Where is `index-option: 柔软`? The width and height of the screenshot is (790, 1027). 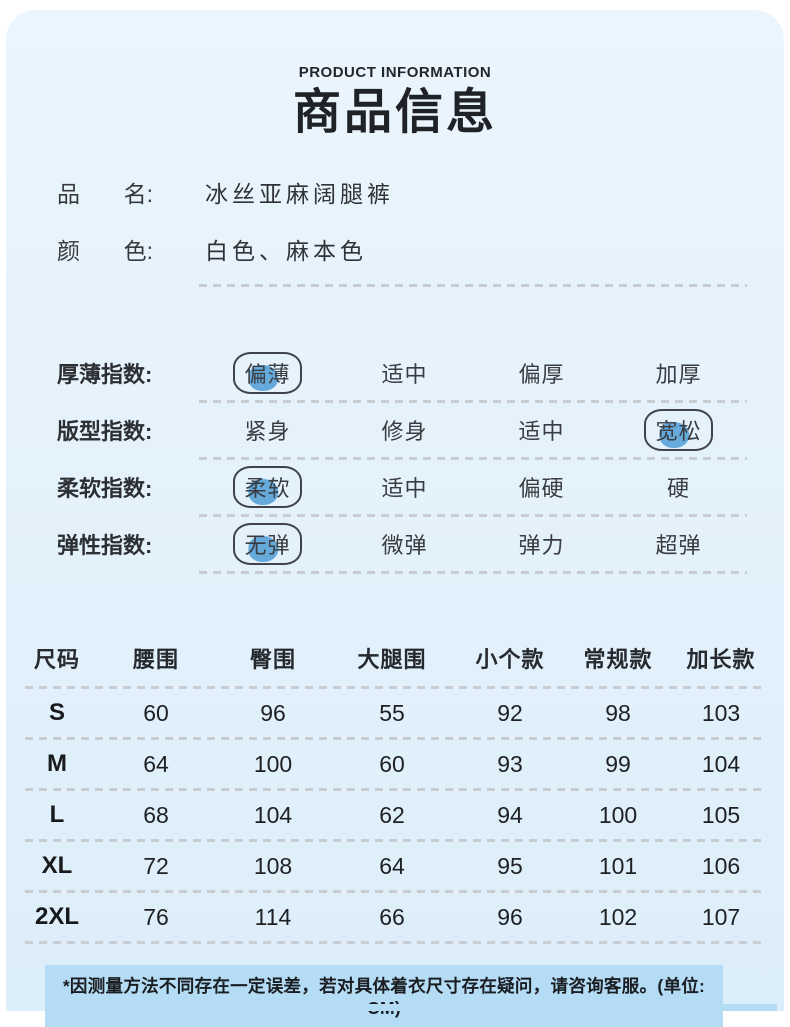 index-option: 柔软 is located at coordinates (267, 487).